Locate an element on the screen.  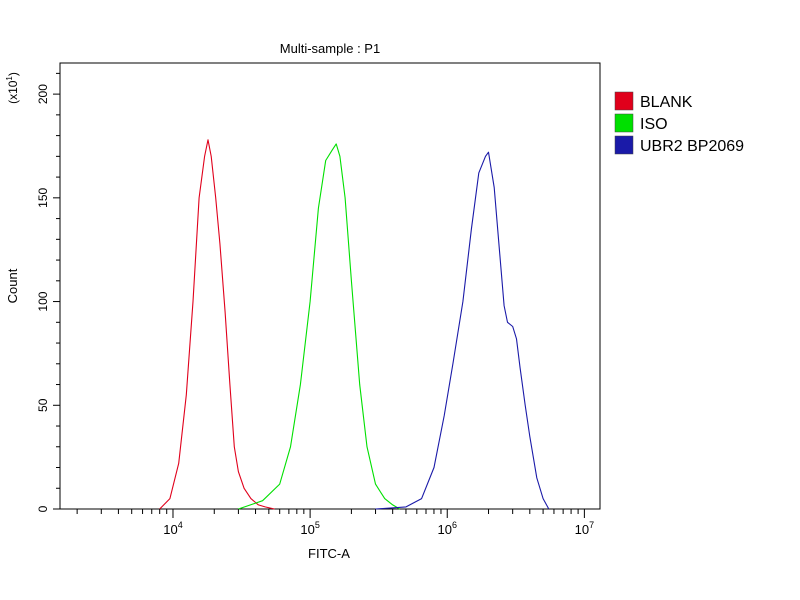
y-tick-label: 100 is located at coordinates (43, 301).